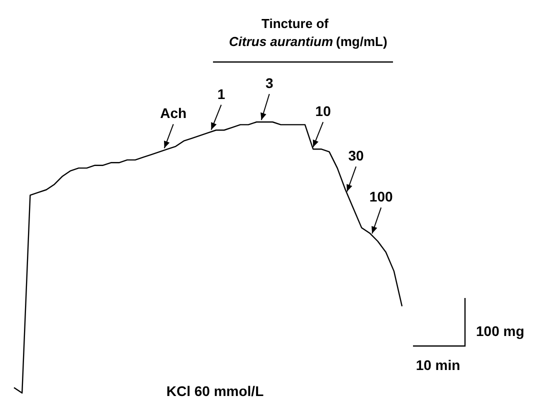 The height and width of the screenshot is (403, 533). Describe the element at coordinates (323, 111) in the screenshot. I see `text: 10` at that location.